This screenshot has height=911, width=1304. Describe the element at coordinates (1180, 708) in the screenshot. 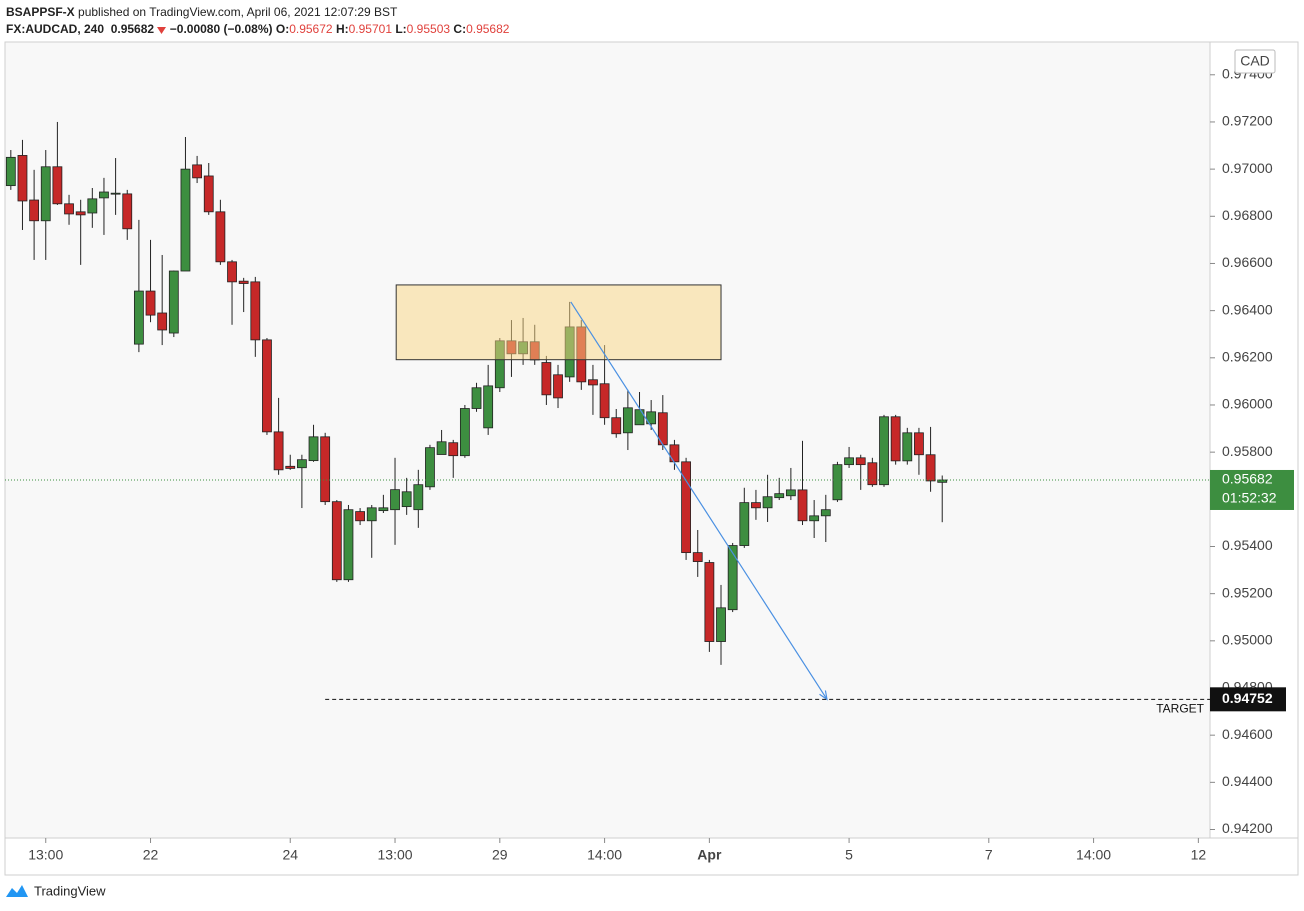

I see `target-label: TARGET` at that location.